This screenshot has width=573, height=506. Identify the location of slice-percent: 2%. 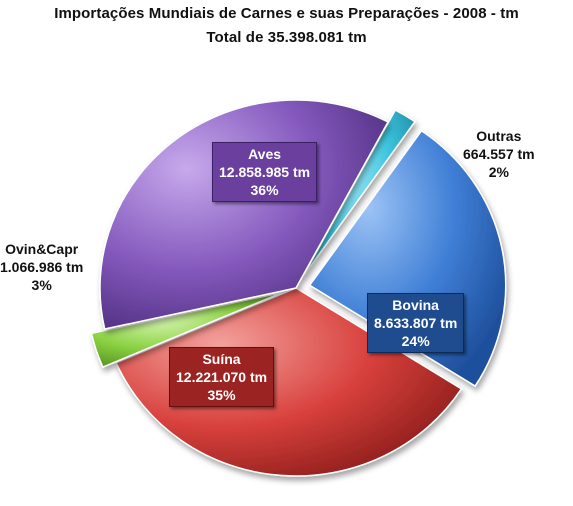
(498, 172).